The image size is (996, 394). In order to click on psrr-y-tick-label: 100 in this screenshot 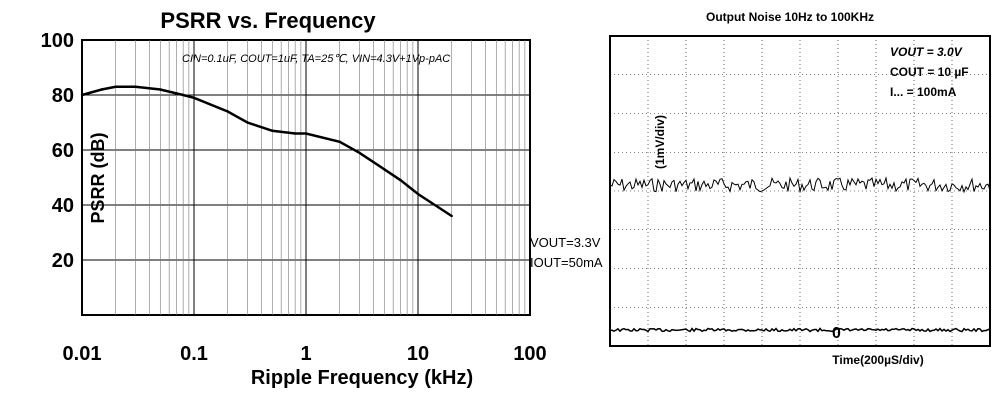, I will do `click(57, 41)`.